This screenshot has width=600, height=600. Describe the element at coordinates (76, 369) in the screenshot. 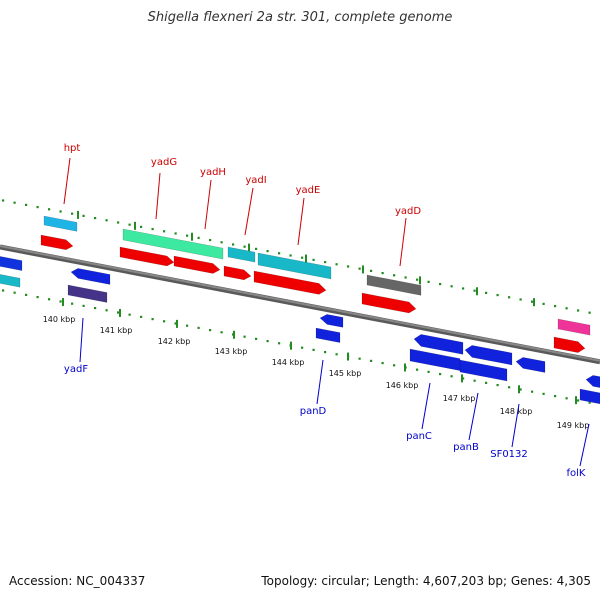

I see `gene-label-yadF: yadF` at that location.